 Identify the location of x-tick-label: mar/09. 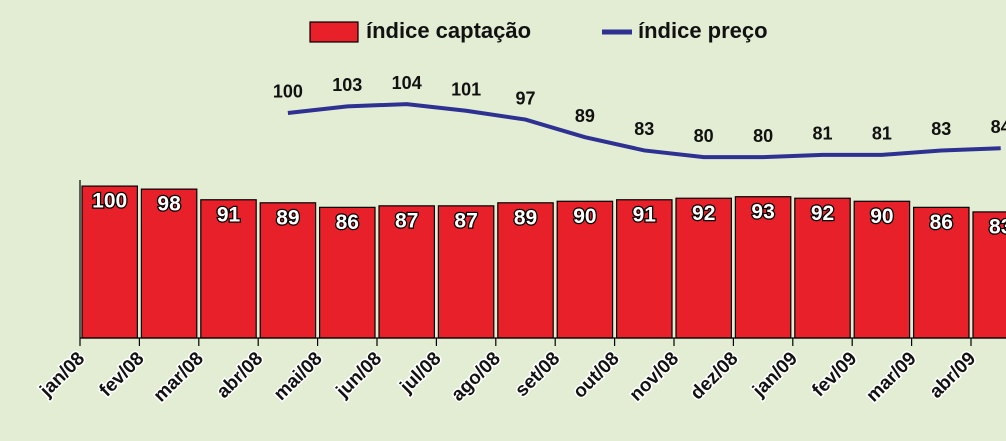
(892, 377).